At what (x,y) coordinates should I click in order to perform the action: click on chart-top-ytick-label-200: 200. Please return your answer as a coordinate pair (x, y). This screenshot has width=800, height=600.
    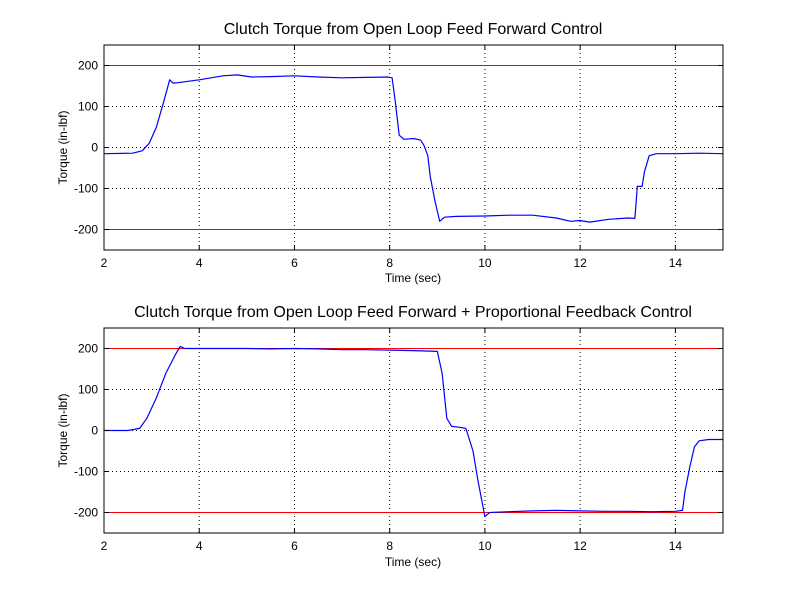
    Looking at the image, I should click on (88, 66).